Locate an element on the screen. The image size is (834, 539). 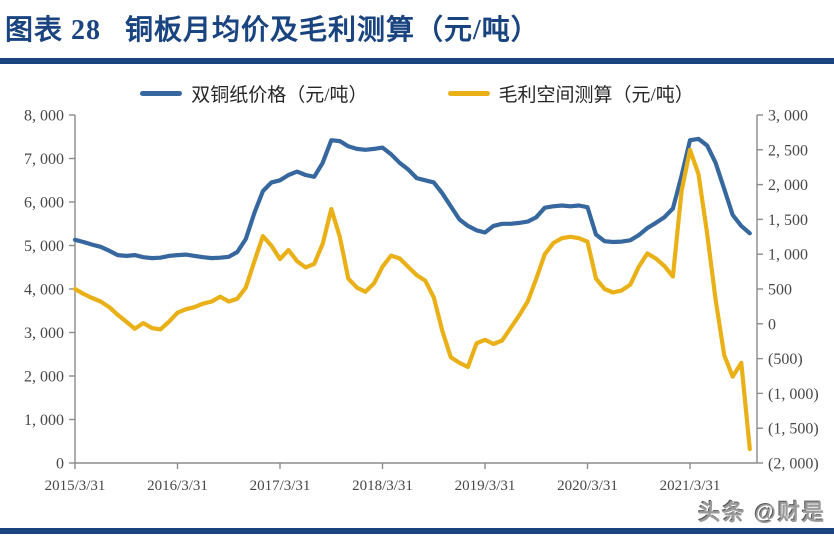
y-axis-right-label: 3, 000 is located at coordinates (788, 116).